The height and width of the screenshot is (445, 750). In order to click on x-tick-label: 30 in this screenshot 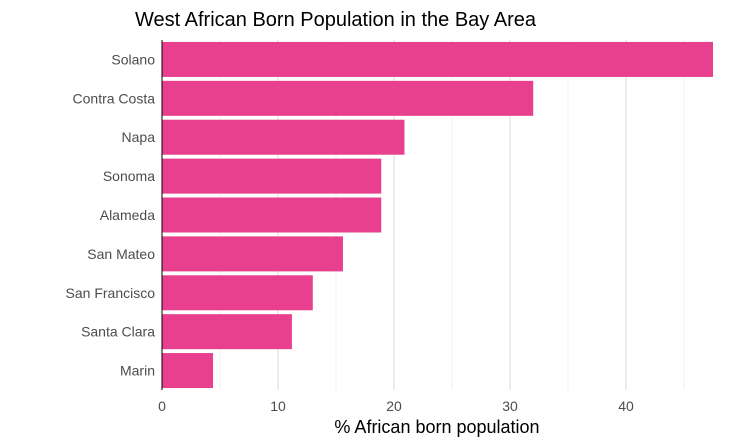, I will do `click(510, 406)`.